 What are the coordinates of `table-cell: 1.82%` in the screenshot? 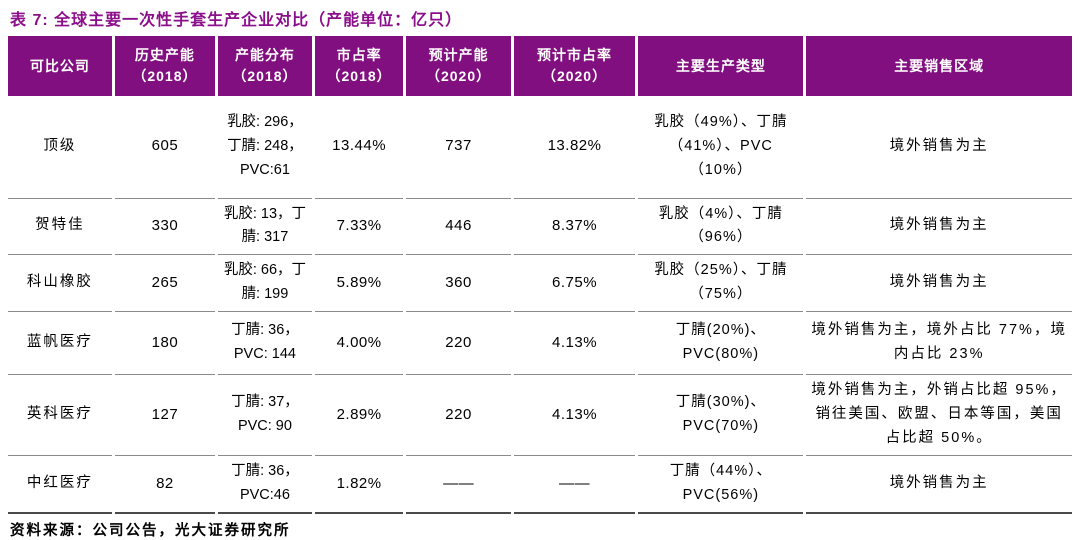 It's located at (358, 484).